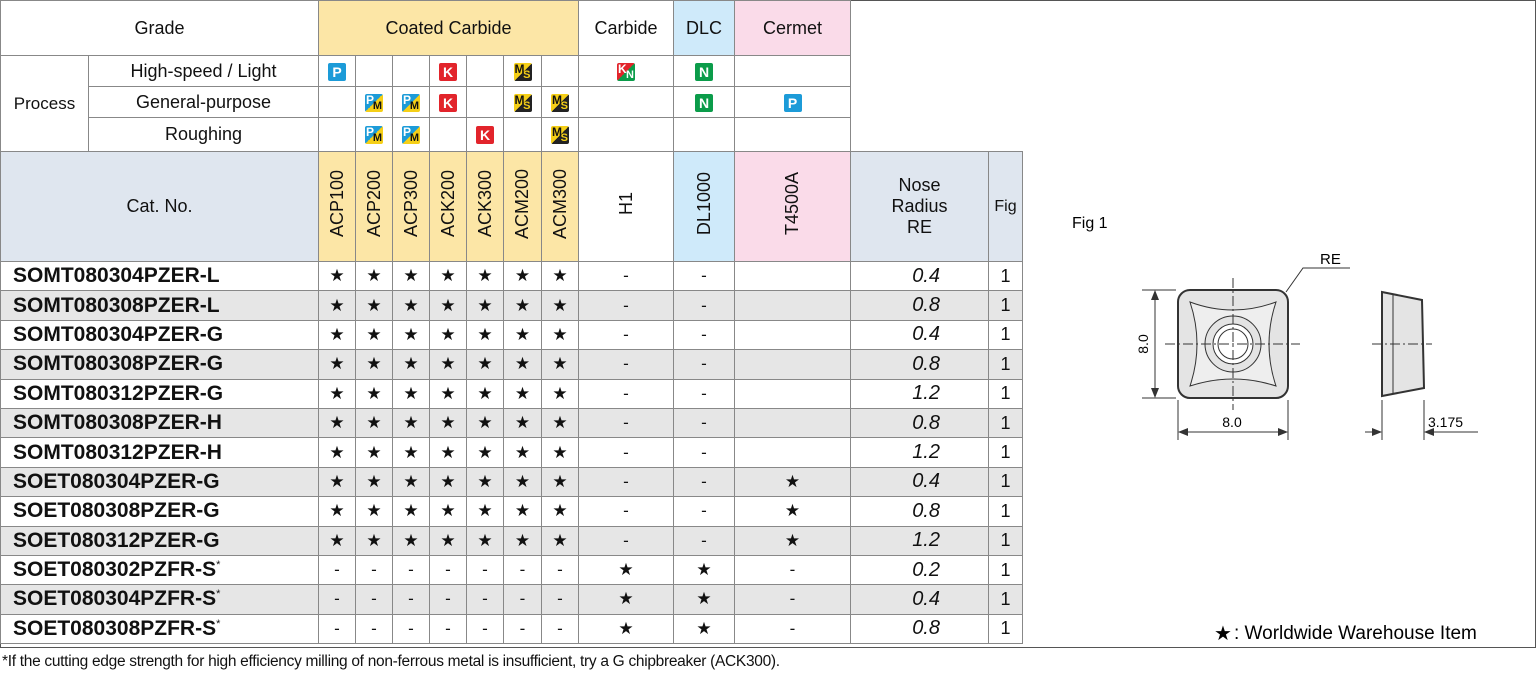 The image size is (1536, 683). What do you see at coordinates (704, 28) in the screenshot?
I see `group-header: DLC` at bounding box center [704, 28].